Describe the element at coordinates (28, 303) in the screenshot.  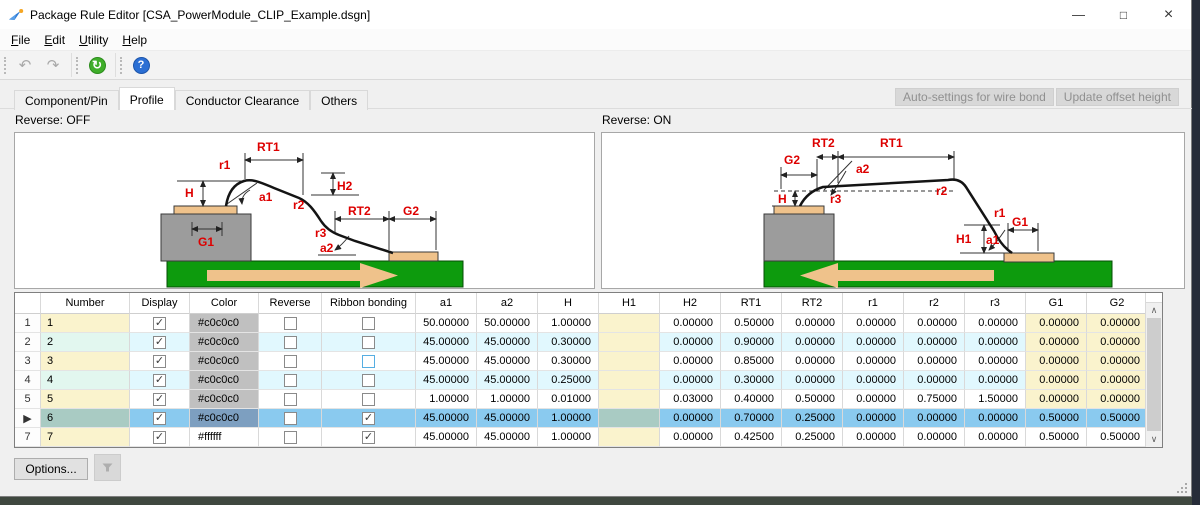
I see `row-header-corner` at that location.